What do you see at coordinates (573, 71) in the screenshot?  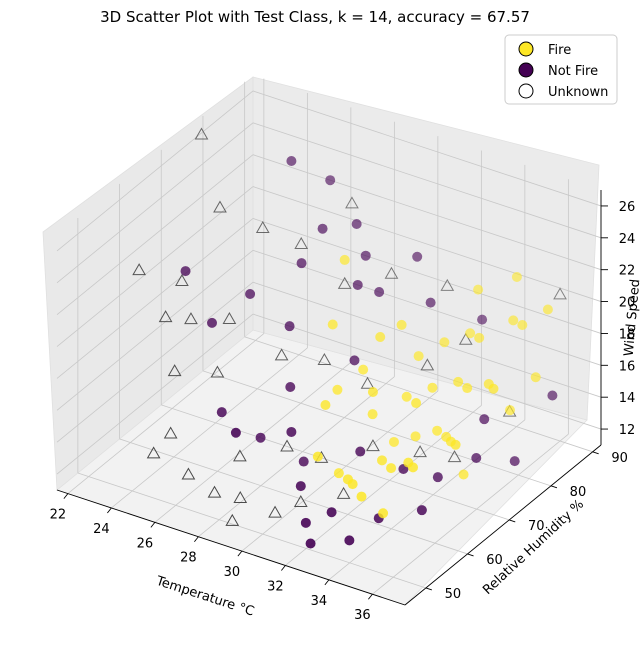 I see `legend-label: Not Fire` at bounding box center [573, 71].